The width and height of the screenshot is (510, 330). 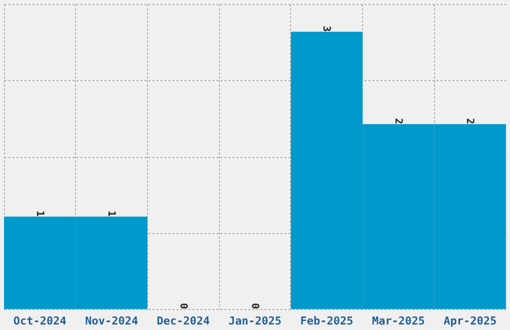 I want to click on x-tick-label: Apr-2025, so click(x=470, y=321).